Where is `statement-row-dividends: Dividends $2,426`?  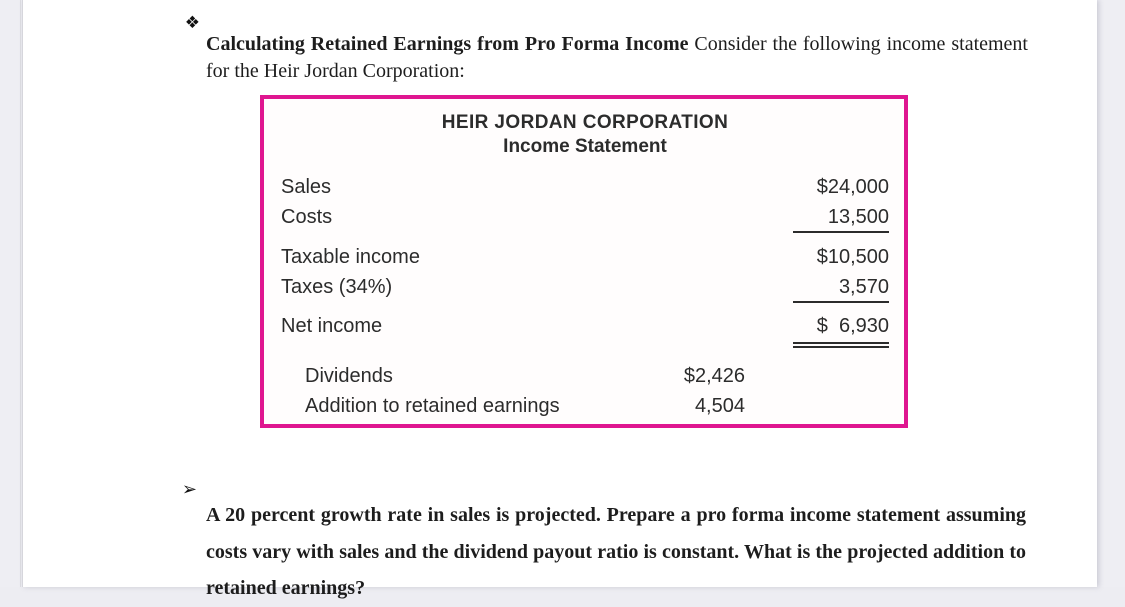
statement-row-dividends: Dividends $2,426 is located at coordinates (585, 379).